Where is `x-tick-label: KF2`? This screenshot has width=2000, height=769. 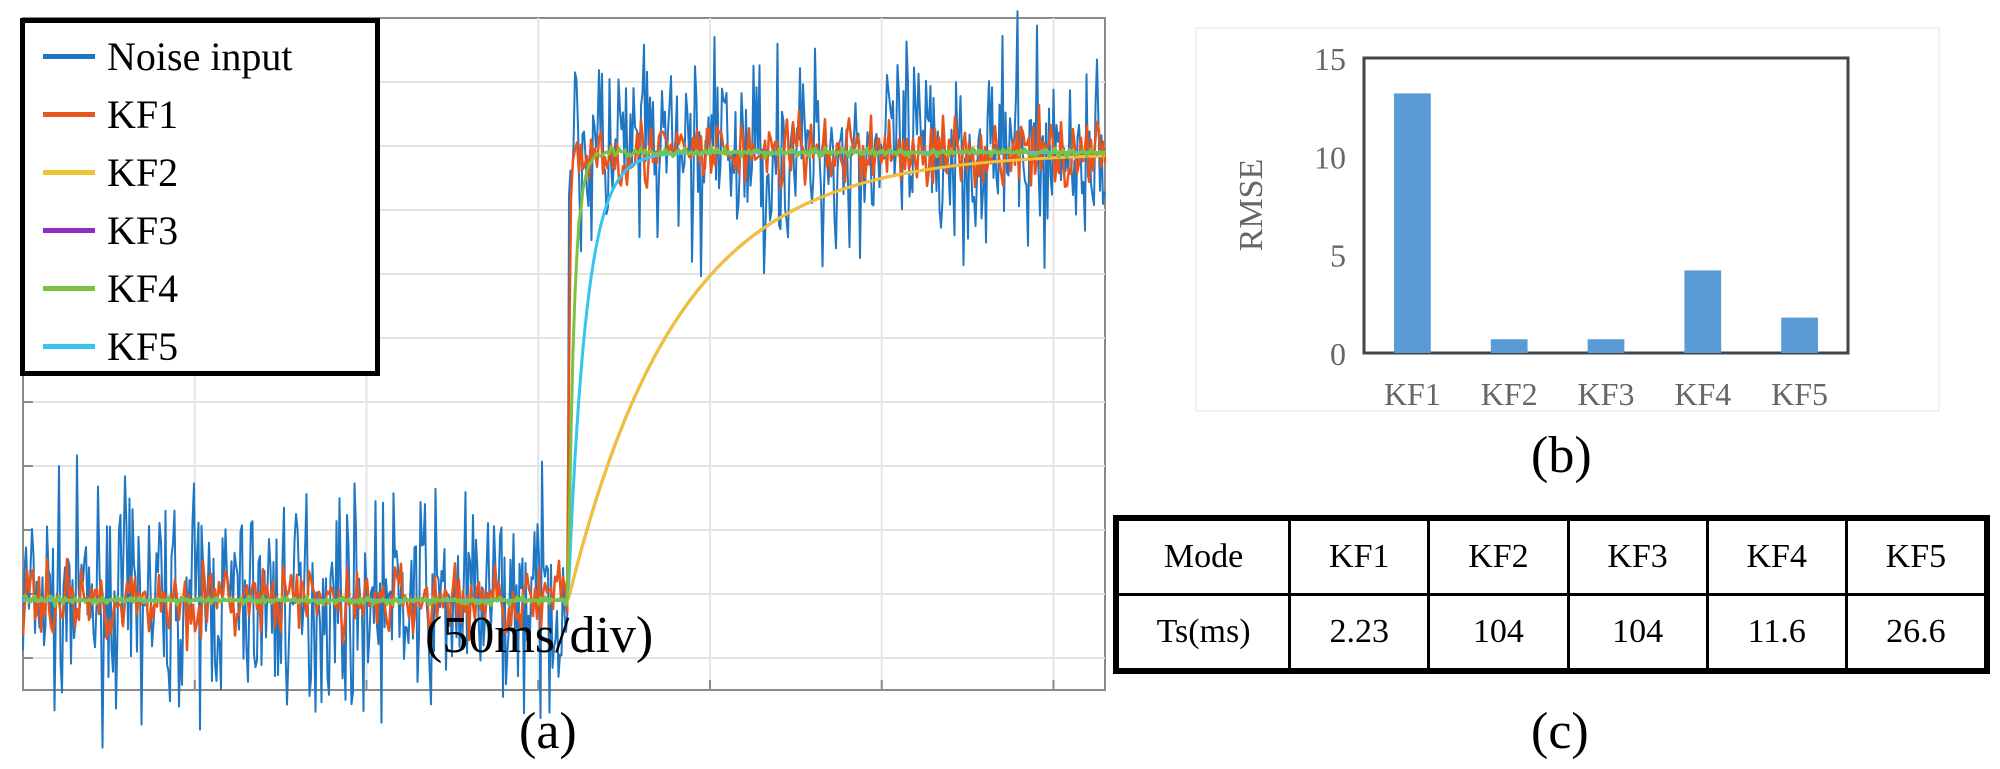 x-tick-label: KF2 is located at coordinates (1509, 394).